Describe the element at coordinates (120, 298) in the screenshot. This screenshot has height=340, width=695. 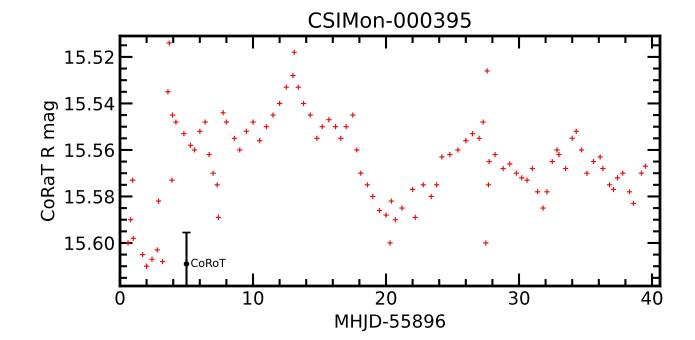
I see `x-tick-label: 0` at that location.